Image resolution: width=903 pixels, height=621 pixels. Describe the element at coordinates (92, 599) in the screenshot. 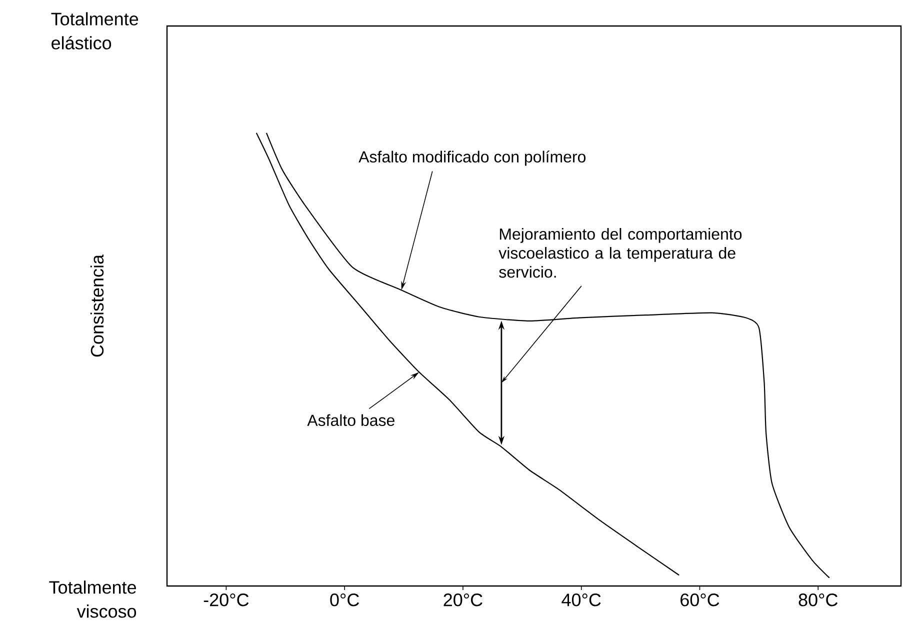

I see `text: Totalmente viscoso` at that location.